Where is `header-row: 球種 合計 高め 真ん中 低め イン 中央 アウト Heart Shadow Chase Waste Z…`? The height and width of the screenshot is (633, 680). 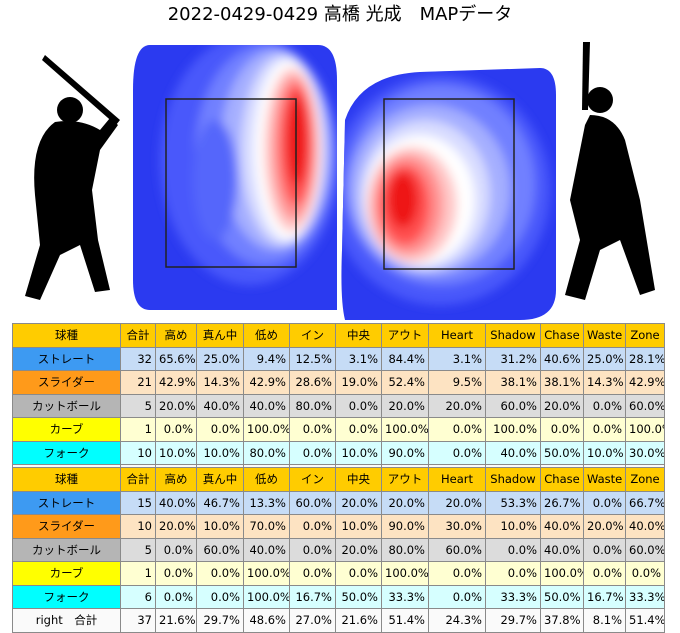
header-row: 球種 合計 高め 真ん中 低め イン 中央 アウト Heart Shadow Chase Waste Z… is located at coordinates (338, 479).